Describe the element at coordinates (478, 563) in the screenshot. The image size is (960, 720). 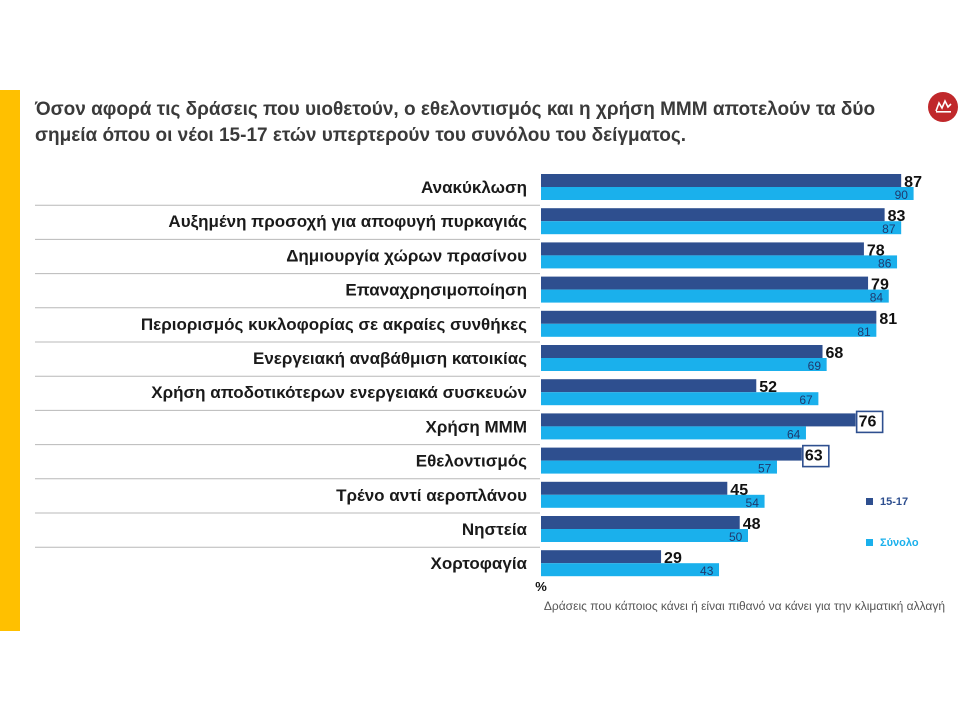
I see `category-label: Χορτοφαγία` at that location.